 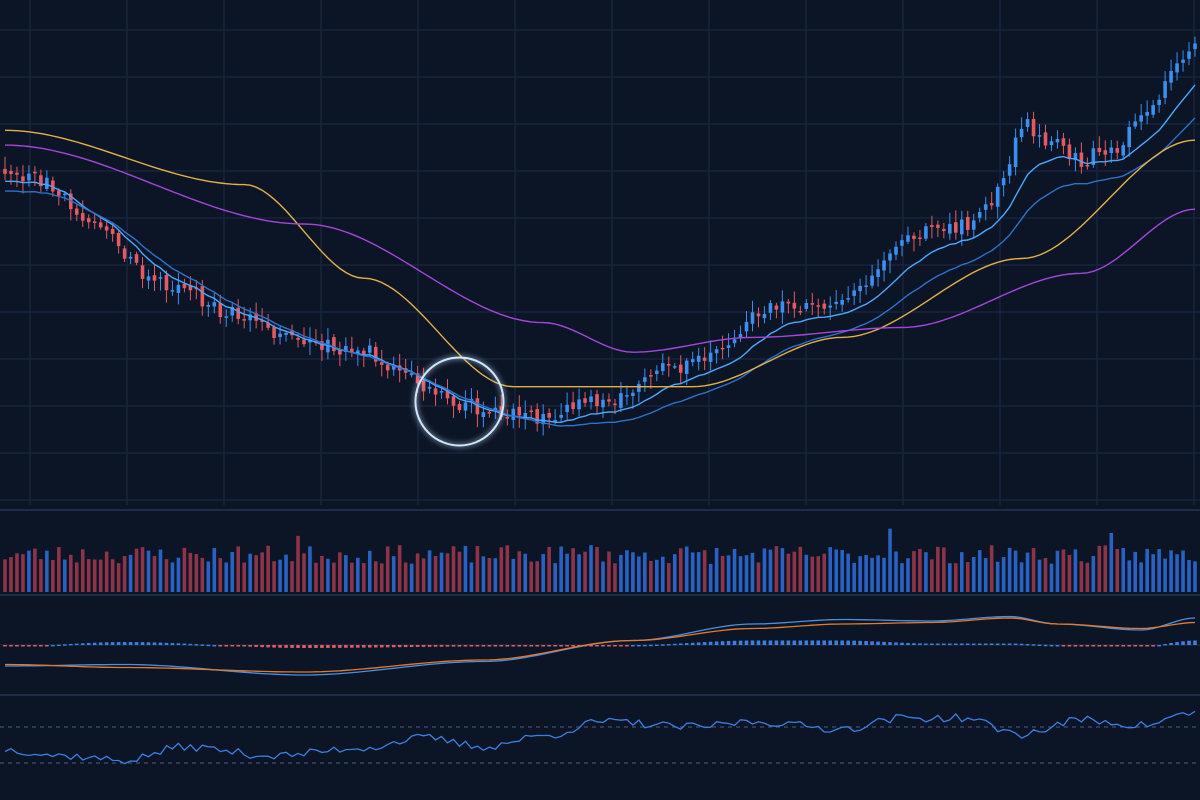 What do you see at coordinates (600, 645) in the screenshot?
I see `macd-panel` at bounding box center [600, 645].